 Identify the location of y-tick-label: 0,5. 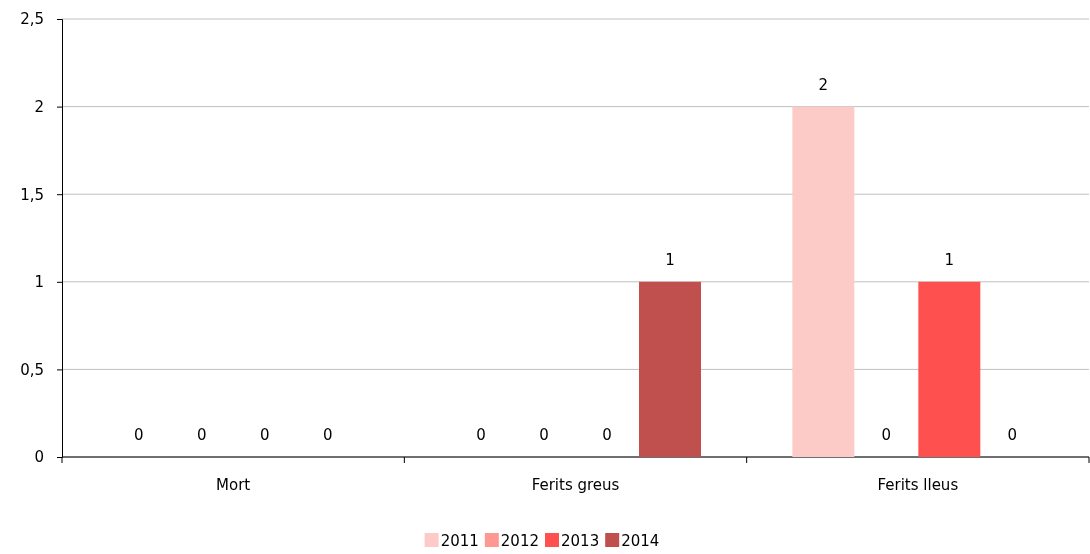
(32, 369).